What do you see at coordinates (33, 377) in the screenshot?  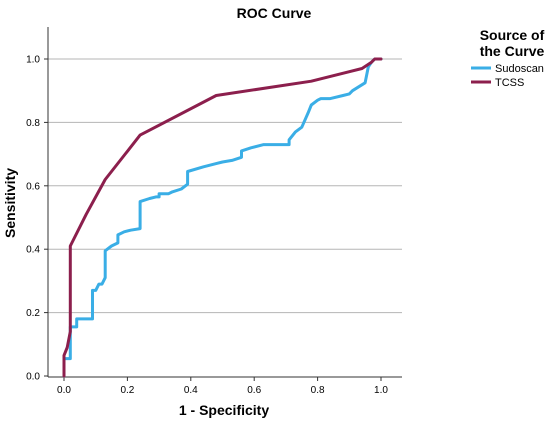 I see `y-tick-label-0: 0.0` at bounding box center [33, 377].